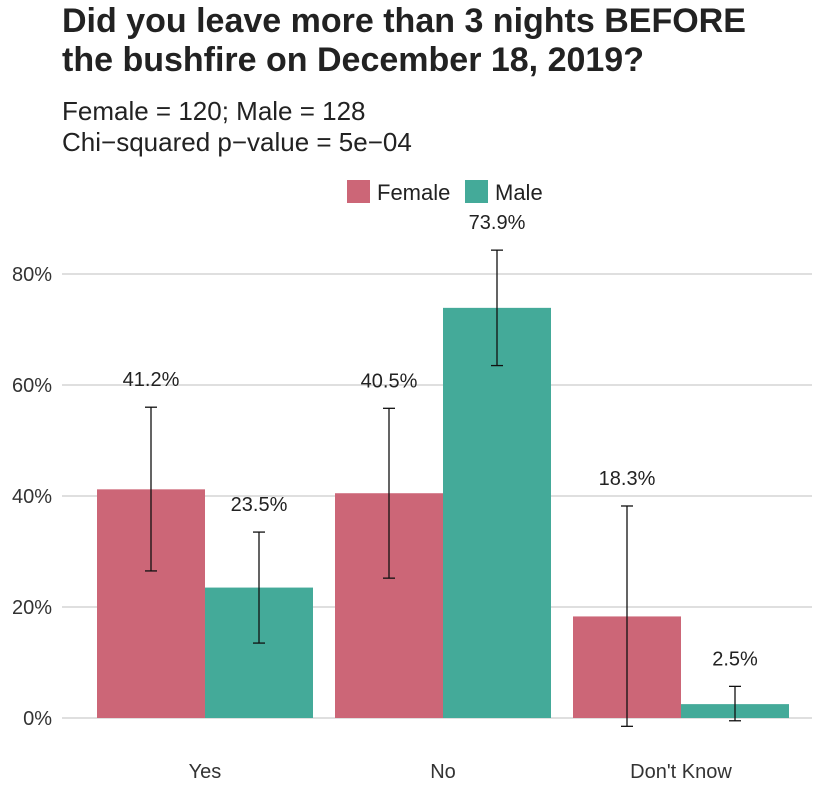 The height and width of the screenshot is (805, 830). Describe the element at coordinates (497, 223) in the screenshot. I see `data-label-male-no: 73.9%` at that location.